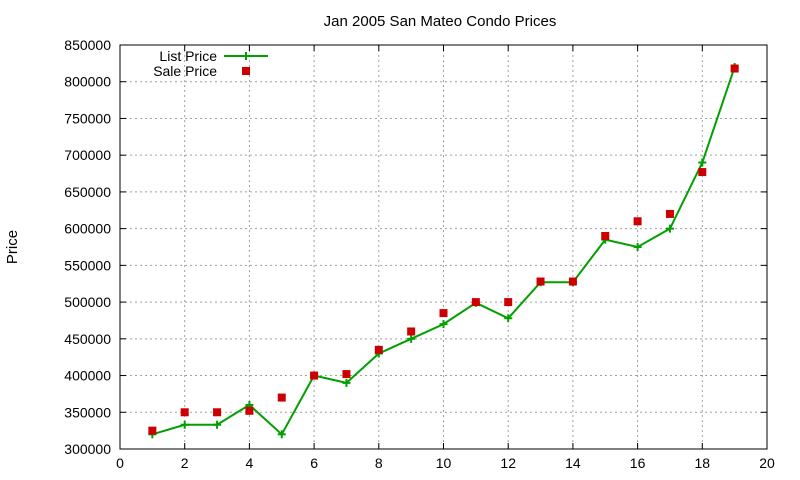 The height and width of the screenshot is (480, 800). What do you see at coordinates (87, 339) in the screenshot?
I see `y-tick-label: 450000` at bounding box center [87, 339].